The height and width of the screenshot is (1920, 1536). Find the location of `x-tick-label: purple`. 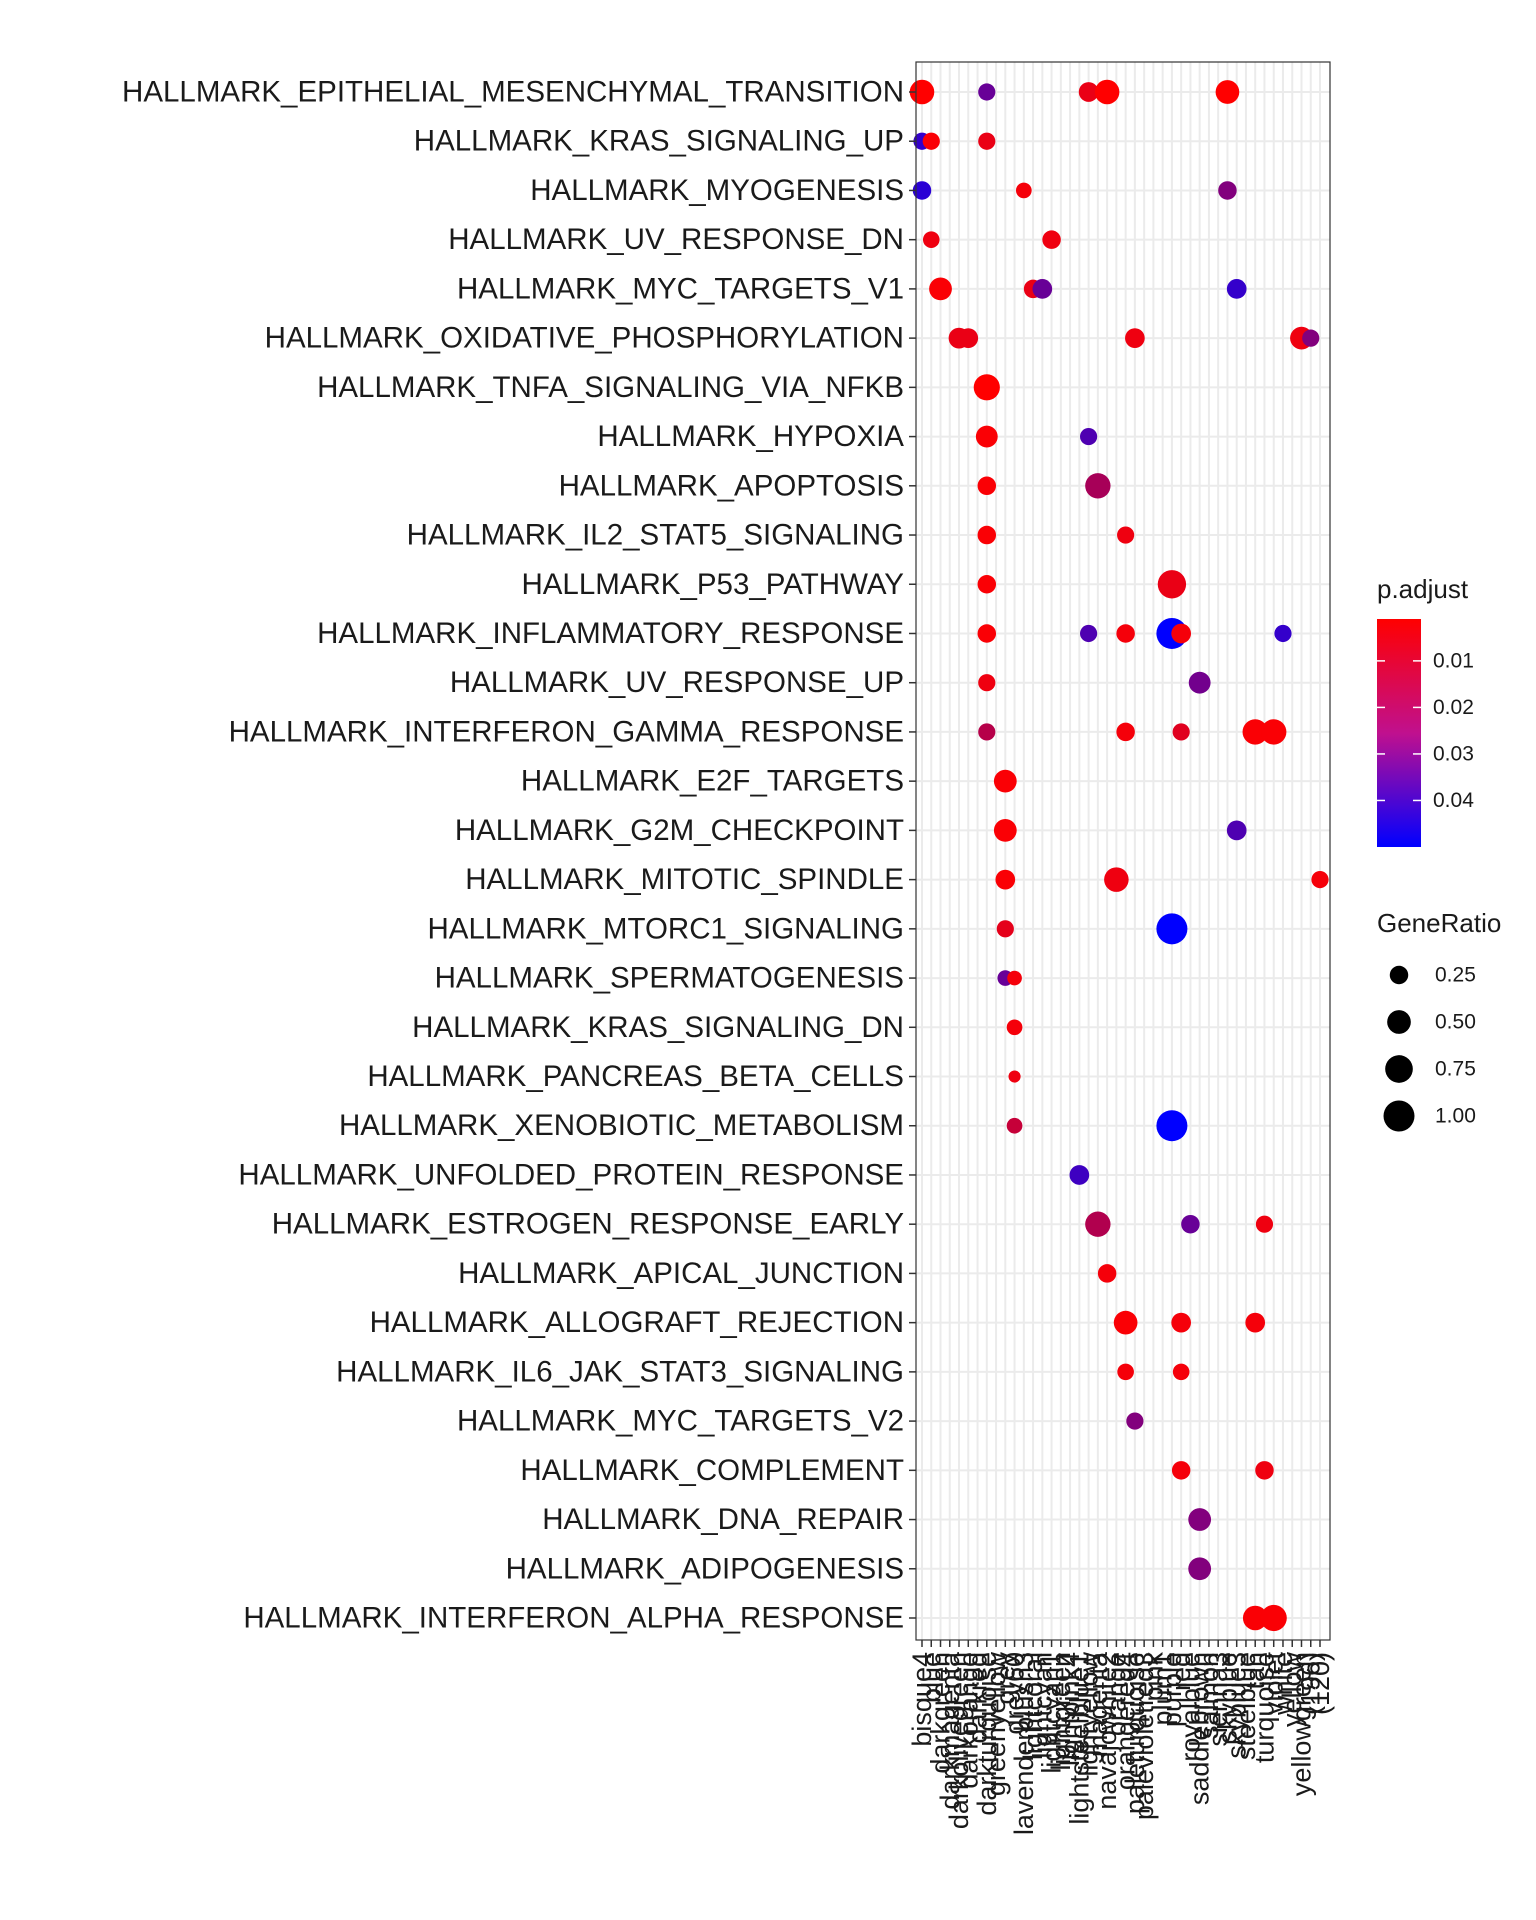

x-tick-label: purple is located at coordinates (1172, 1689).